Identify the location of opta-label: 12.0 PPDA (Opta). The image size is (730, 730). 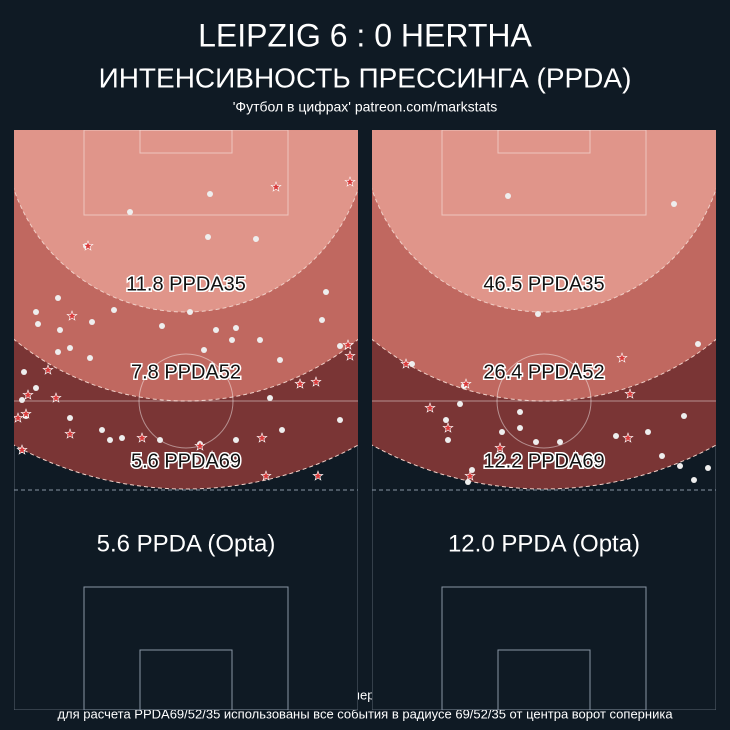
(544, 543).